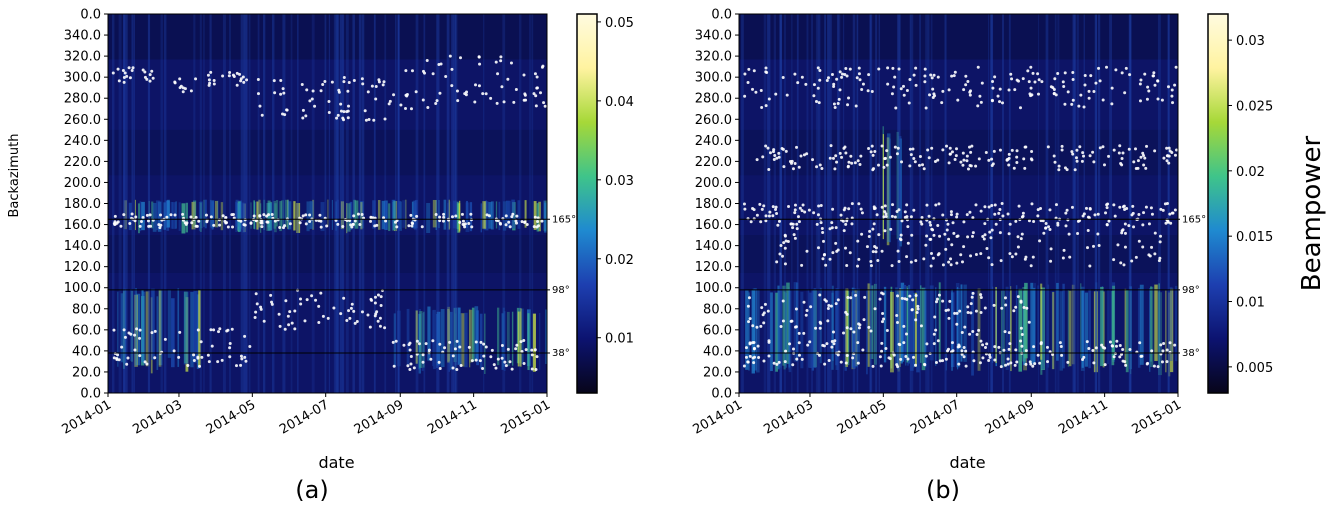 This screenshot has height=507, width=1334. Describe the element at coordinates (943, 490) in the screenshot. I see `panel-label: (b)` at that location.